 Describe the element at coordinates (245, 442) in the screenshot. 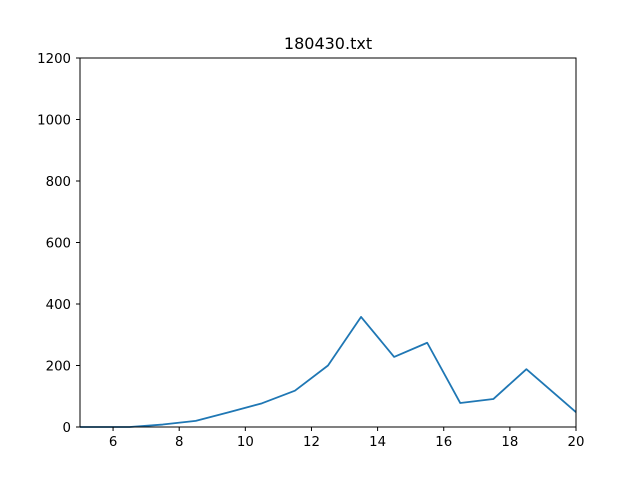

I see `x-tick-label: 10` at that location.